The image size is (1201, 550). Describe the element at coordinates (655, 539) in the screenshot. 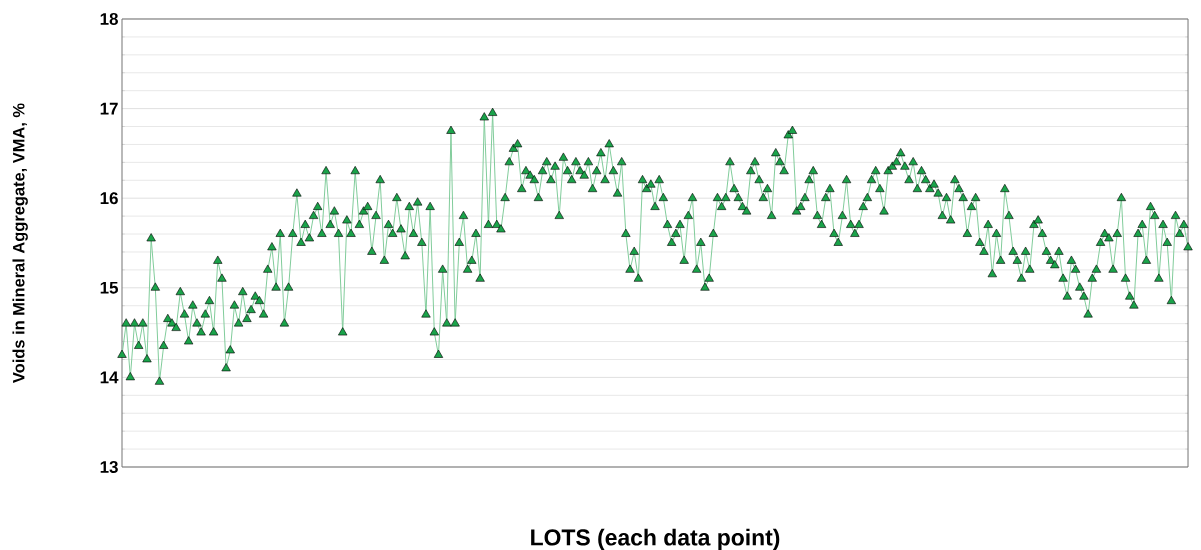

I see `x-axis-title: LOTS (each data point)` at that location.